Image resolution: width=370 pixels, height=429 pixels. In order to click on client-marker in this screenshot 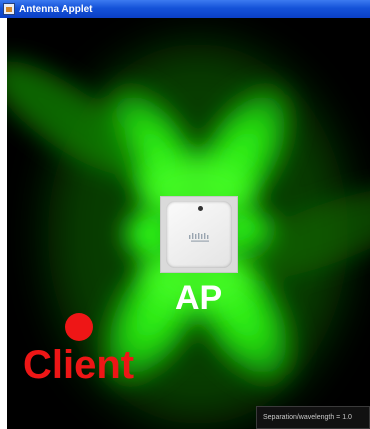, I will do `click(79, 327)`.